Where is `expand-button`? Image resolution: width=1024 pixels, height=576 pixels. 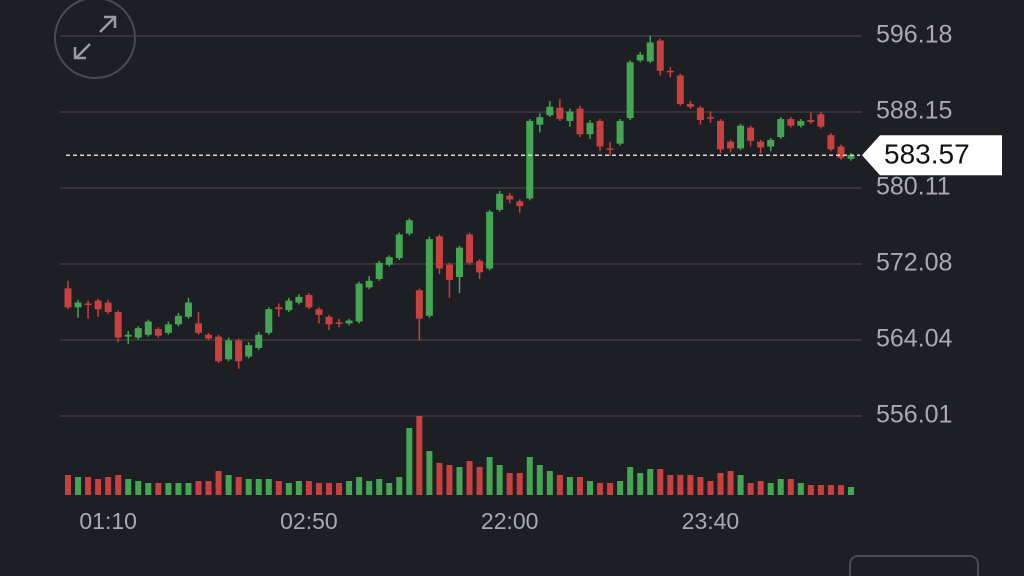 expand-button is located at coordinates (95, 39).